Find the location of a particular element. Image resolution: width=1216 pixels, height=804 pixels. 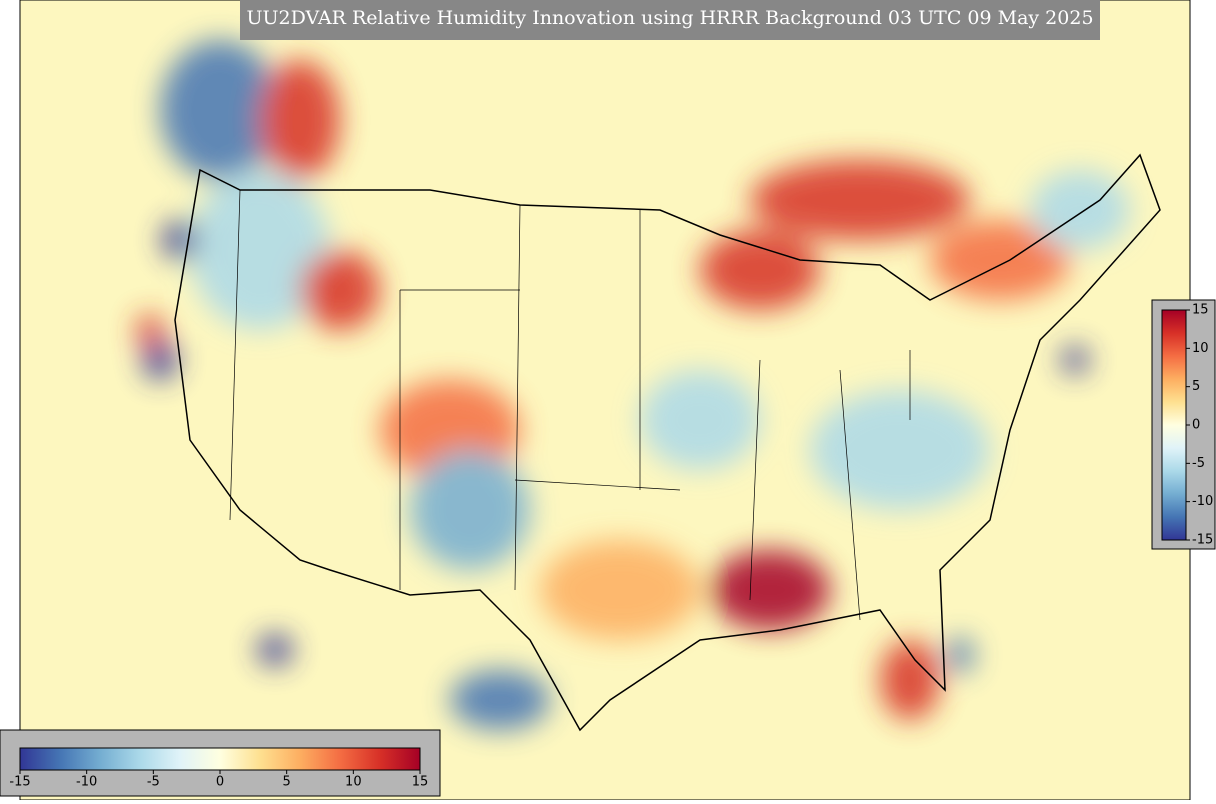

vertical-colorbar: 15 10 5 0 -5 -10 -15 is located at coordinates (1183, 424).